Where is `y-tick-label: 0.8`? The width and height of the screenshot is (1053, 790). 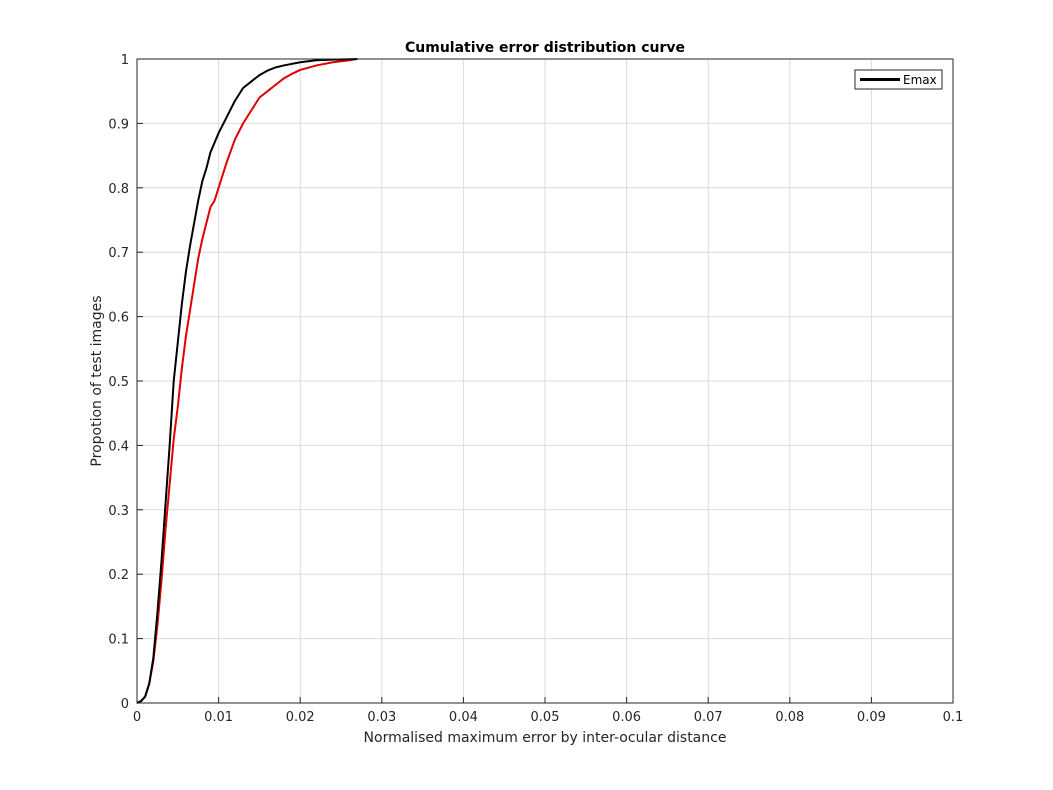
y-tick-label: 0.8 is located at coordinates (118, 189).